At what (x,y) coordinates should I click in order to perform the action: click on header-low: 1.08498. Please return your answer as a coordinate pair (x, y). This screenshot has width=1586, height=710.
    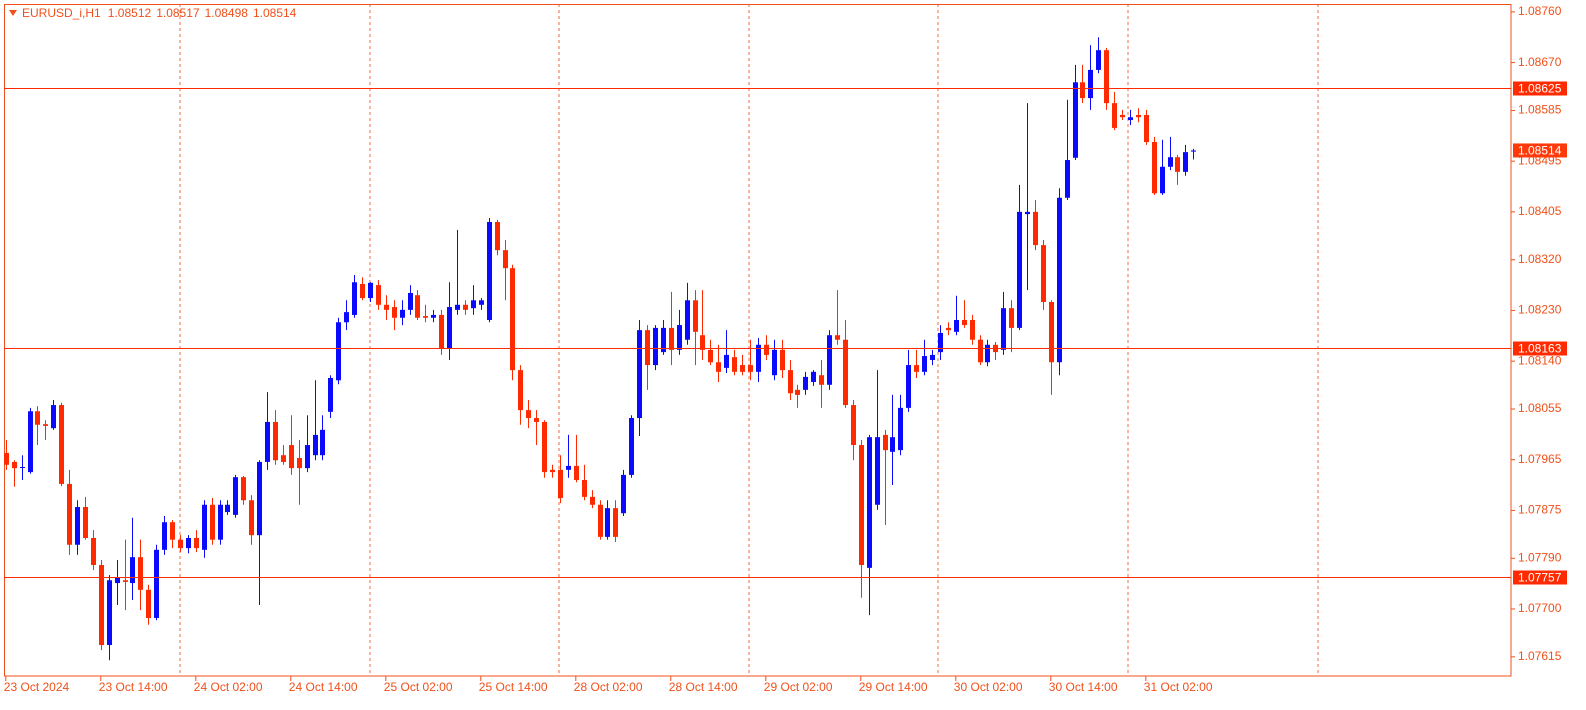
    Looking at the image, I should click on (227, 13).